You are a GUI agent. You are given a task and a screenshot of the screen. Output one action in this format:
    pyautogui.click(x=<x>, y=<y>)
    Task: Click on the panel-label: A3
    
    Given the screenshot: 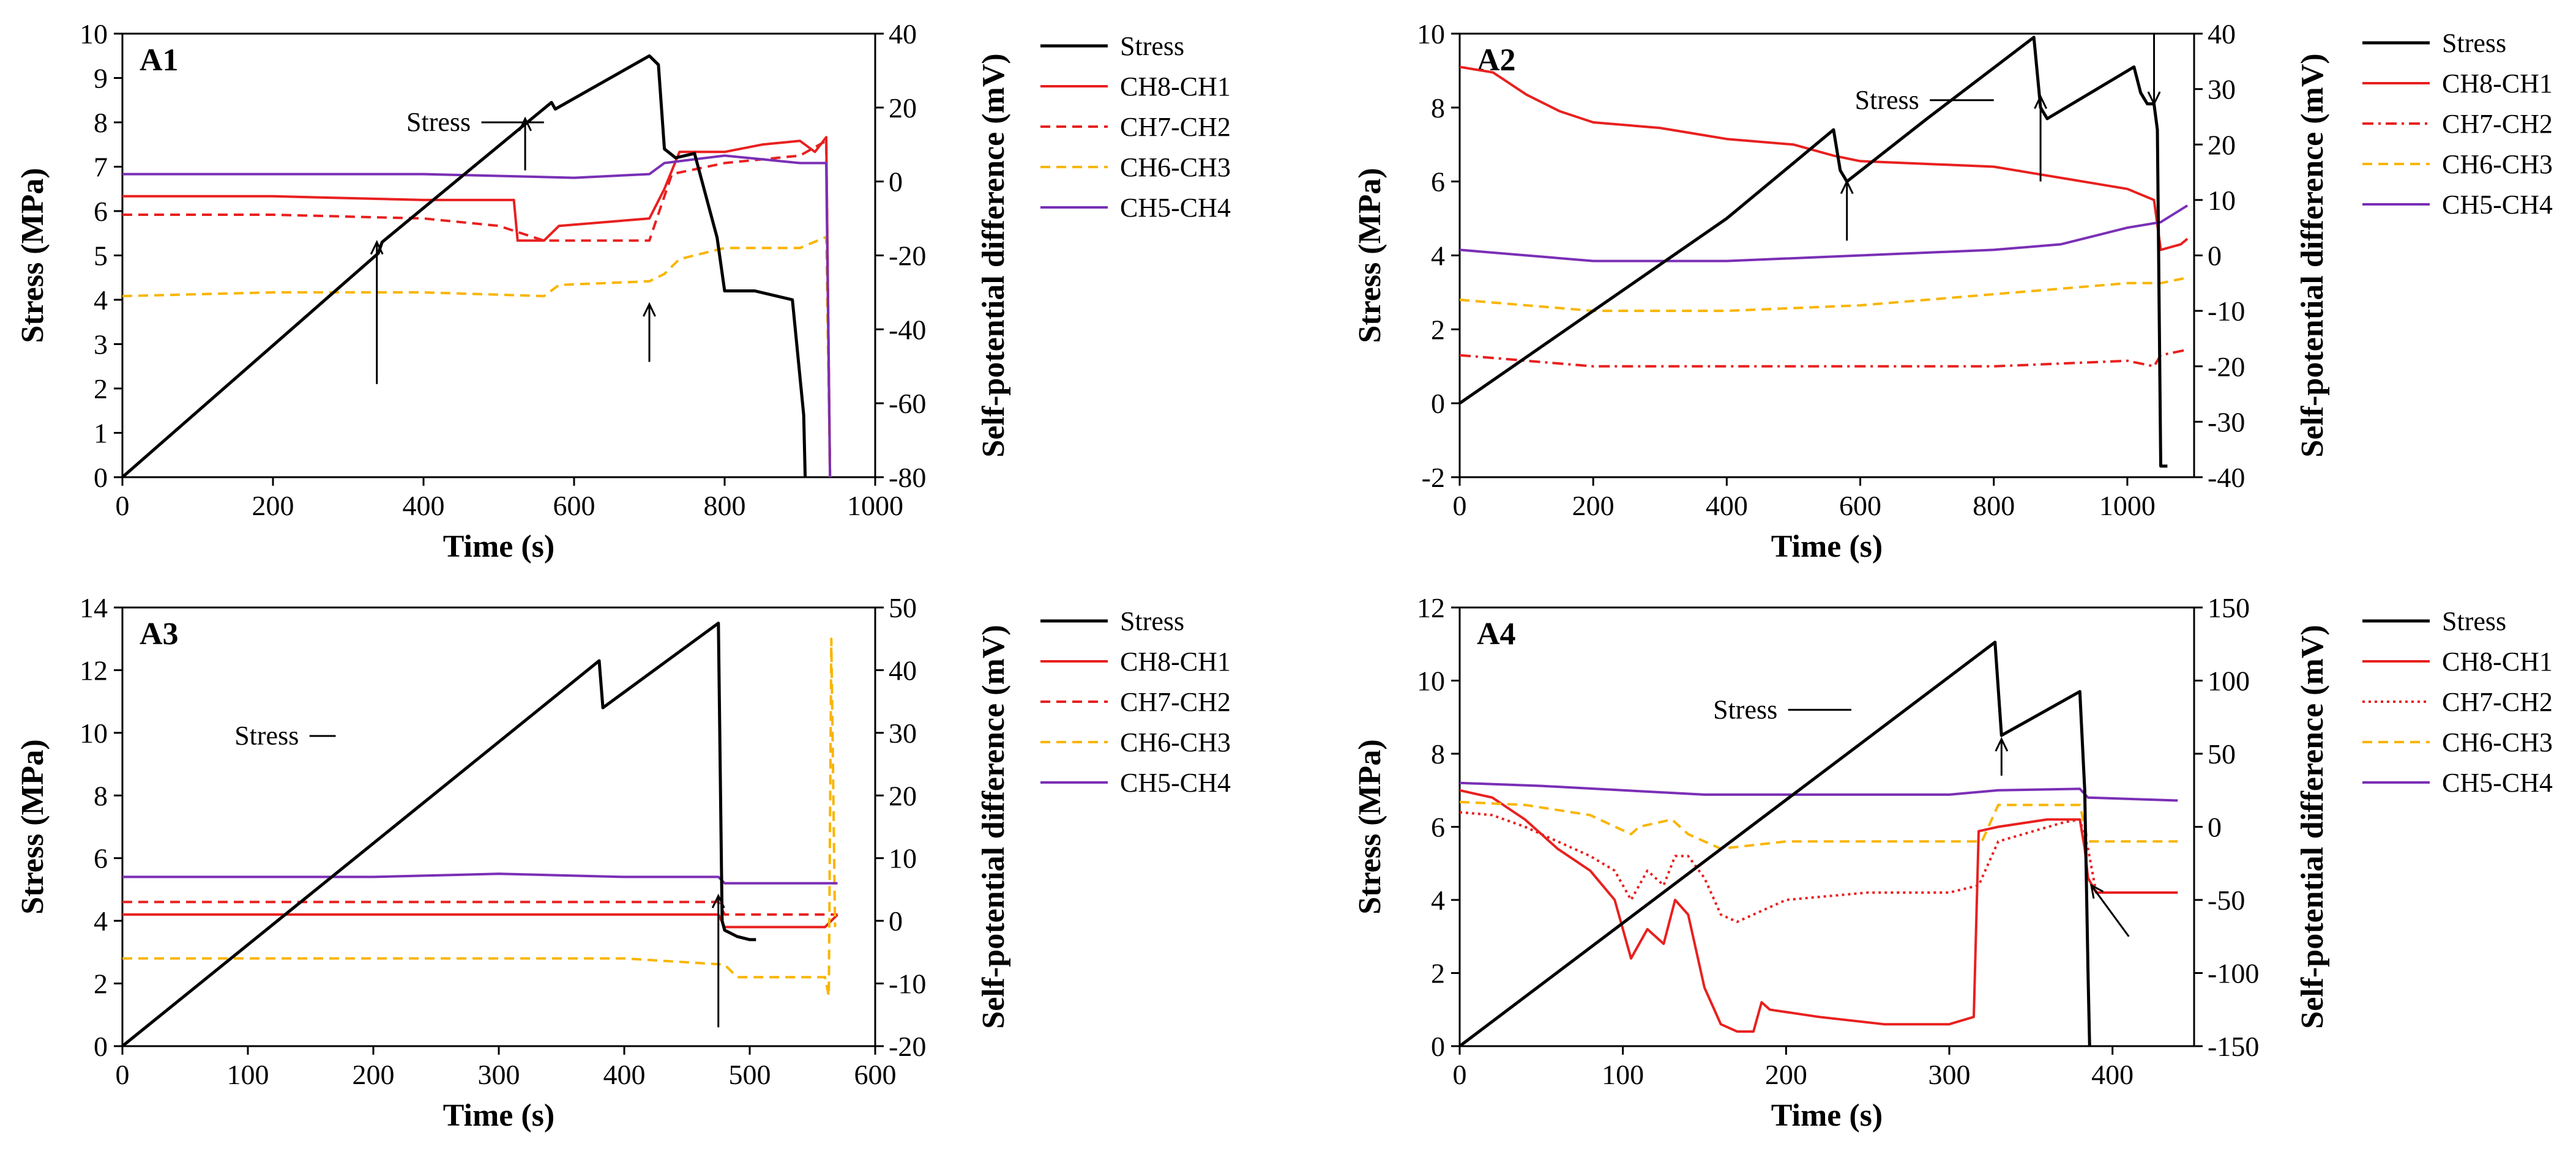 What is the action you would take?
    pyautogui.click(x=159, y=634)
    